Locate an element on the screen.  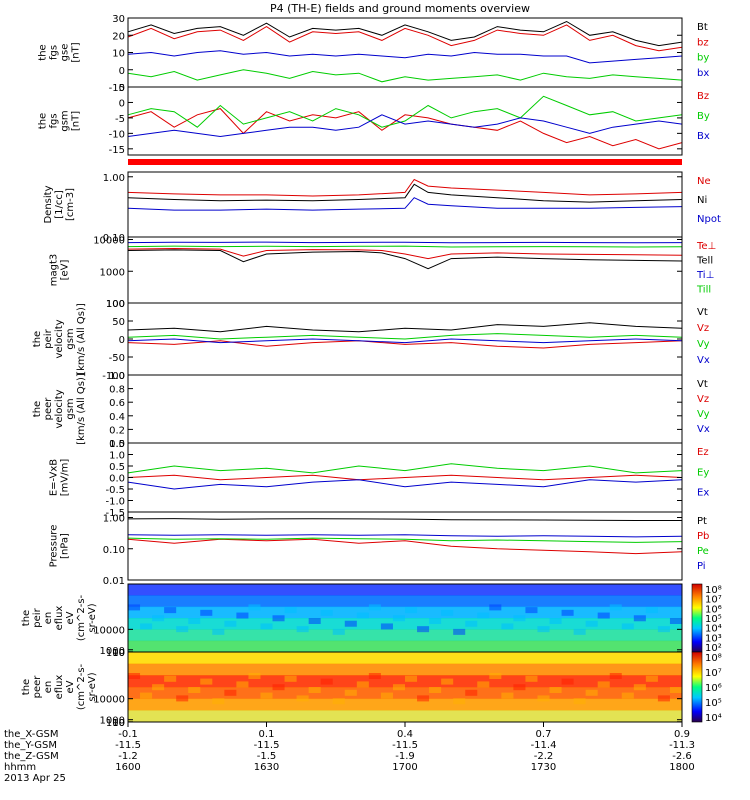
panel-density: 1.00 0.10 Density [1/cc] [cm-3] Ne Ni Npot is located at coordinates (382, 207).